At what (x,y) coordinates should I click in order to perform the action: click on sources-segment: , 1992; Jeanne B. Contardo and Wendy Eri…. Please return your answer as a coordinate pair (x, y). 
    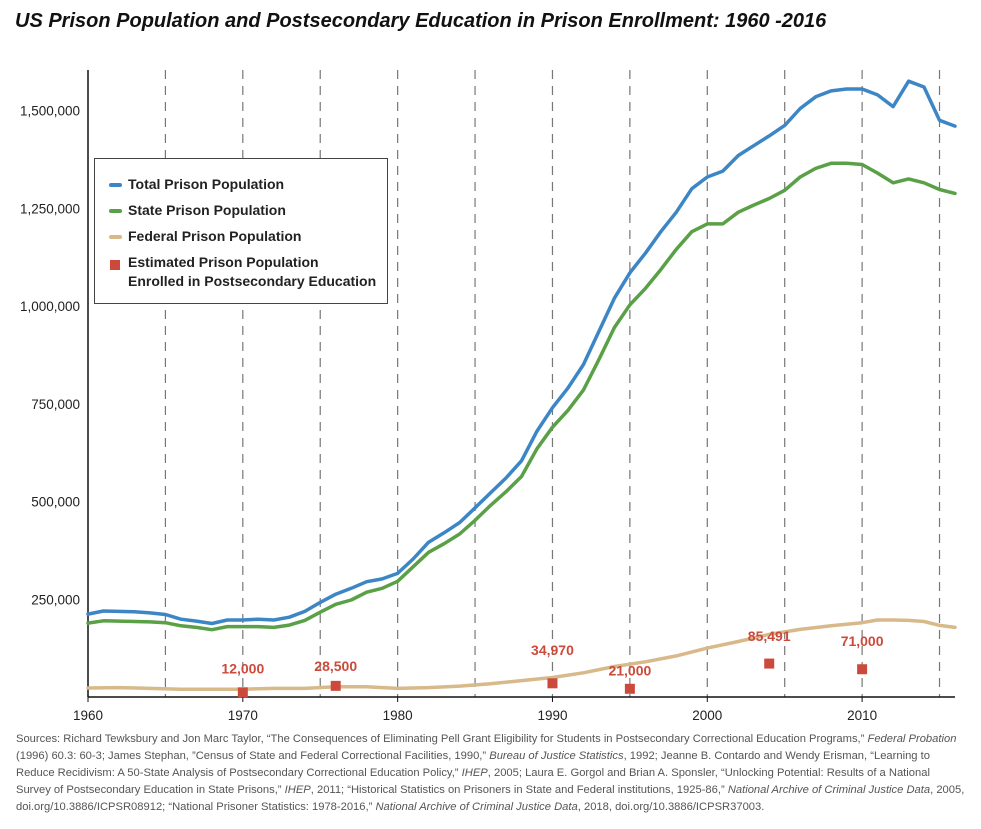
    Looking at the image, I should click on (473, 764).